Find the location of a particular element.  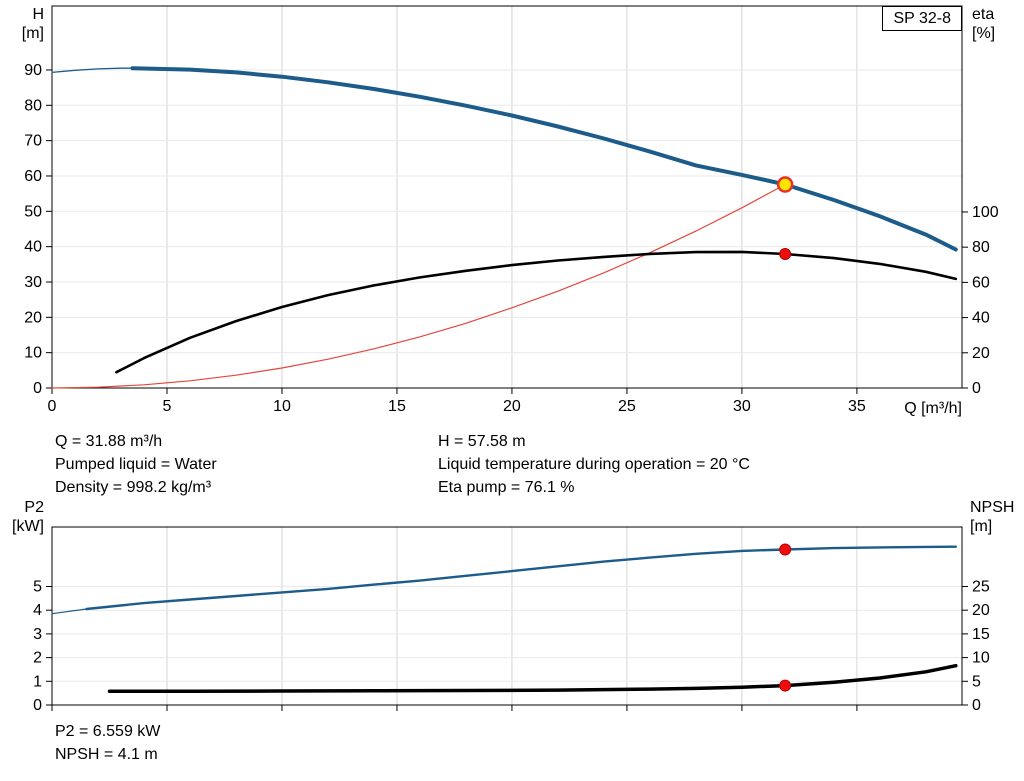

x-tick-label: 25 is located at coordinates (627, 406).